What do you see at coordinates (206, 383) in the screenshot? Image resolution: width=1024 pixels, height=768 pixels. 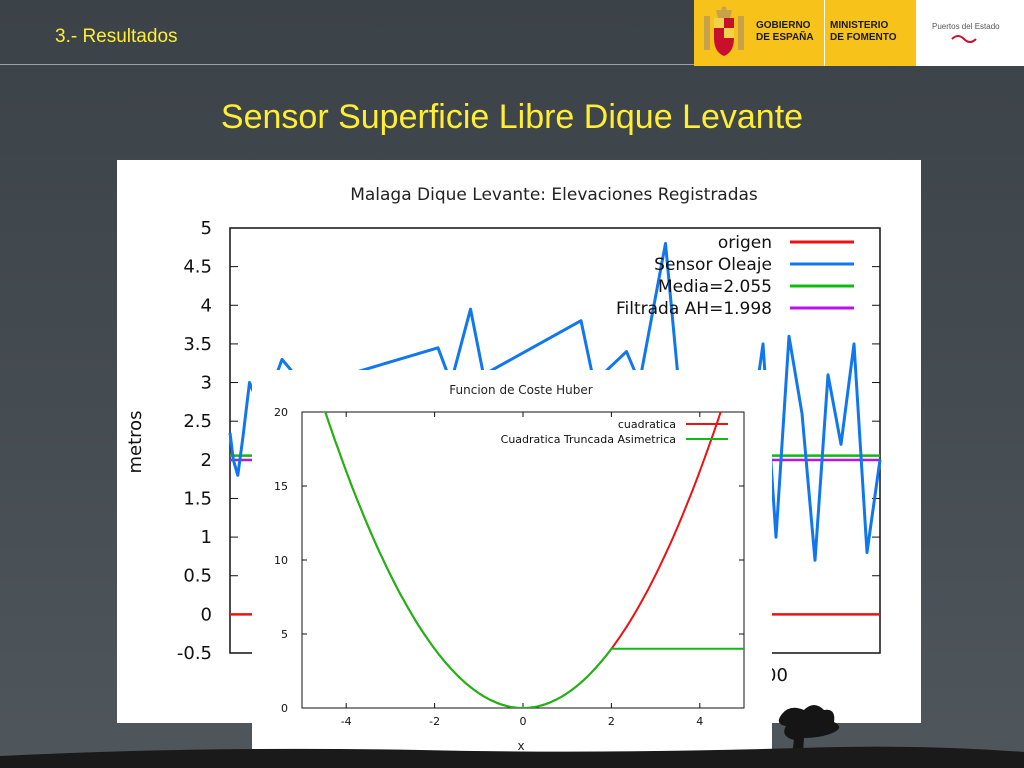 I see `main-ytick-label: 3` at bounding box center [206, 383].